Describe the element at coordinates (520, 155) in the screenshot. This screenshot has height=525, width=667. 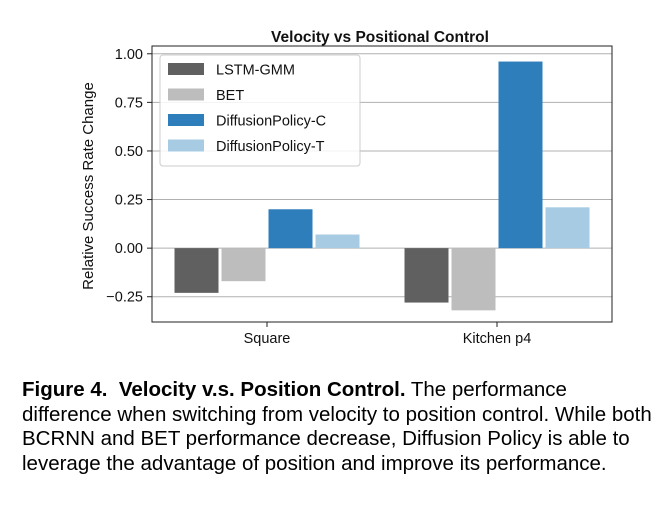
I see `bar-diffusionpolicy-c-kitchen-p4` at that location.